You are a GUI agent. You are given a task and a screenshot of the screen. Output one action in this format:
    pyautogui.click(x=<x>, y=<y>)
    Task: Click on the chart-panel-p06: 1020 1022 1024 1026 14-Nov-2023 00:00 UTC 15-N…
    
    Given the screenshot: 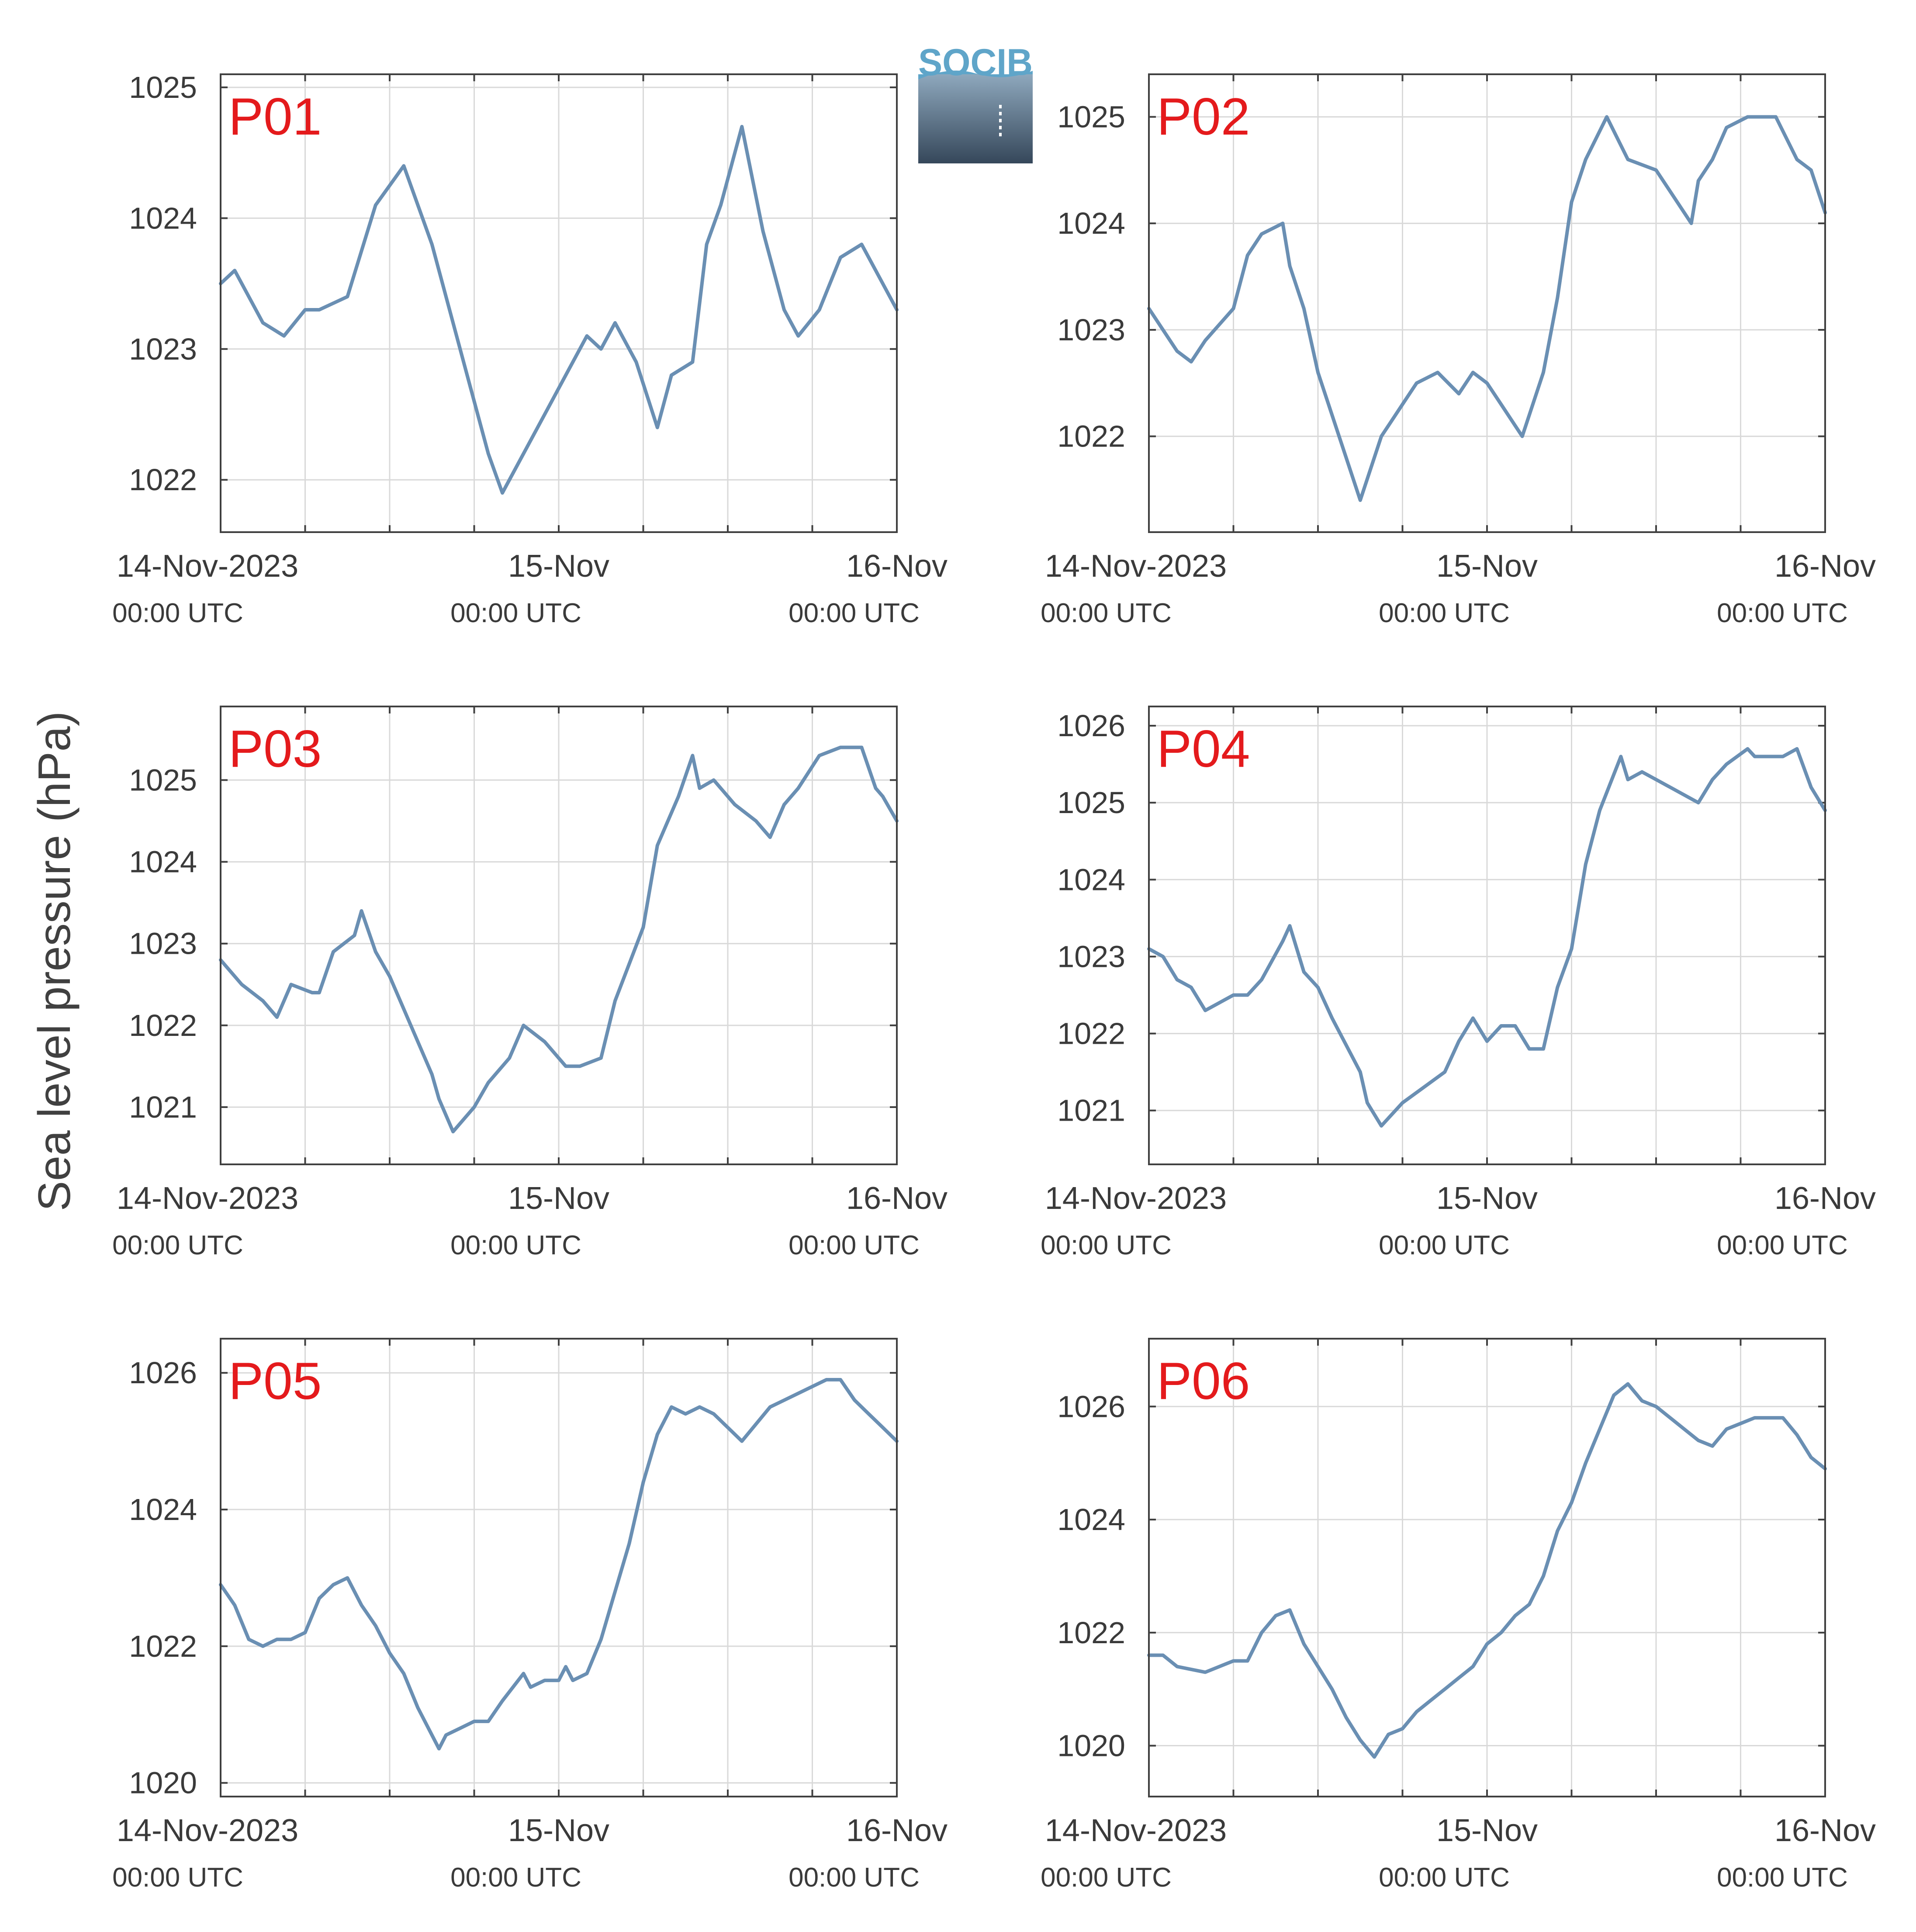 What is the action you would take?
    pyautogui.click(x=1458, y=1615)
    